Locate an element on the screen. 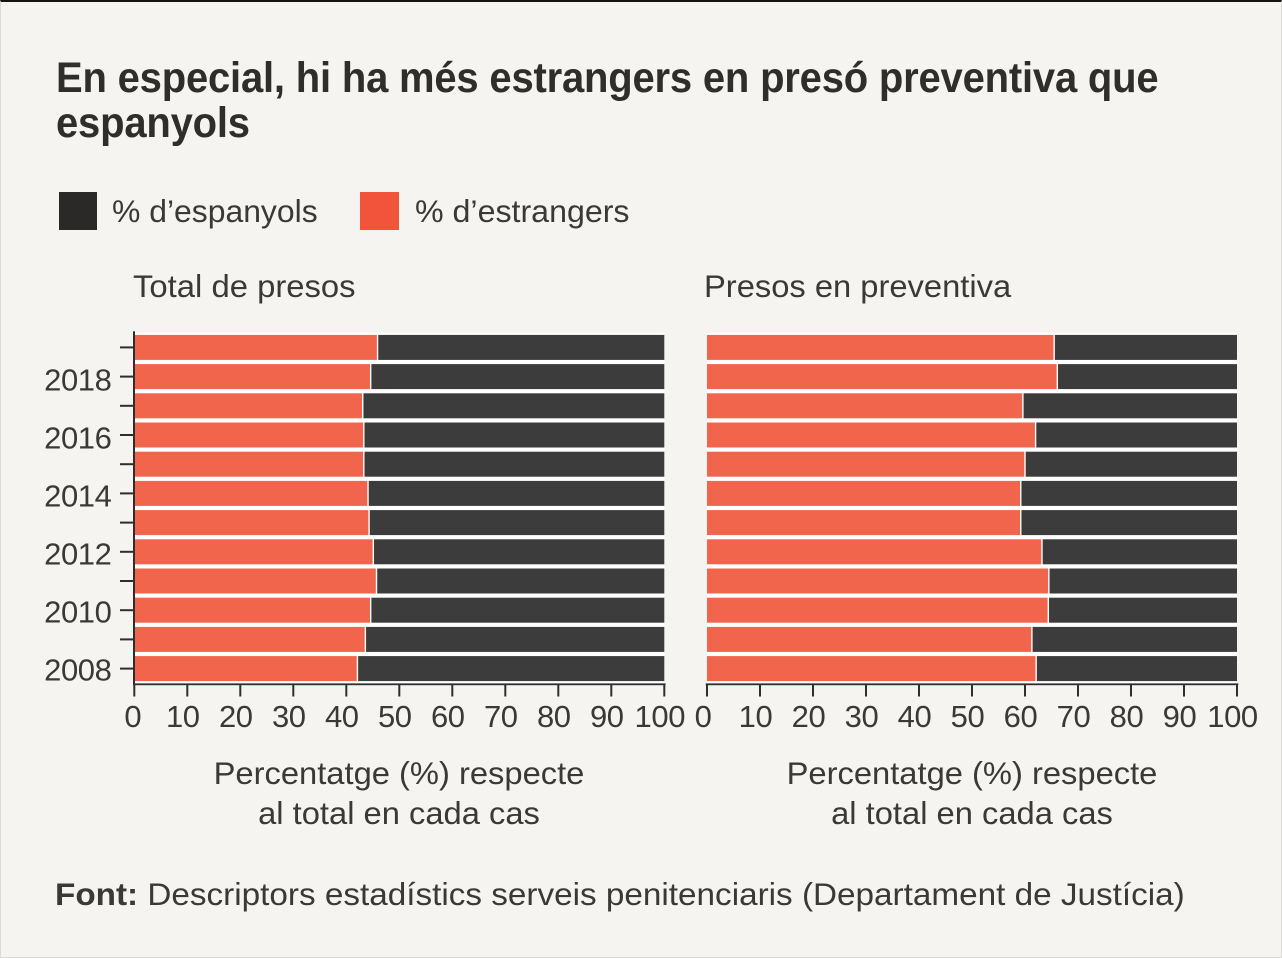  svg-text: 2012 is located at coordinates (77, 554).